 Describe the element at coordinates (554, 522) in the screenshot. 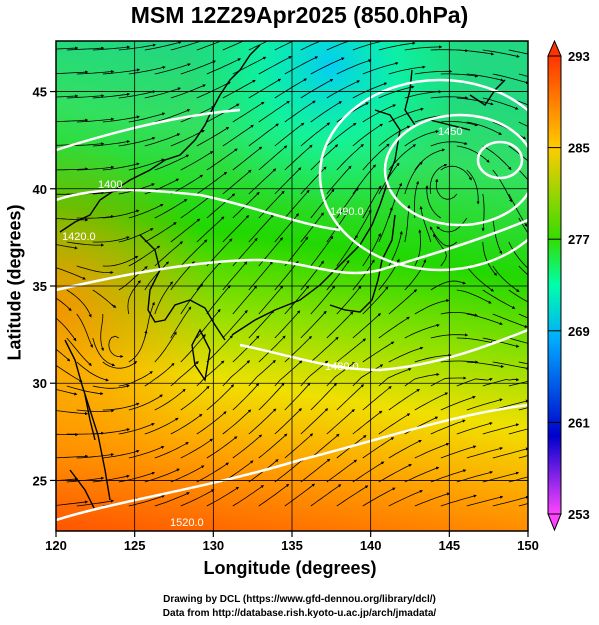

I see `colorbar-bottom-arrow` at that location.